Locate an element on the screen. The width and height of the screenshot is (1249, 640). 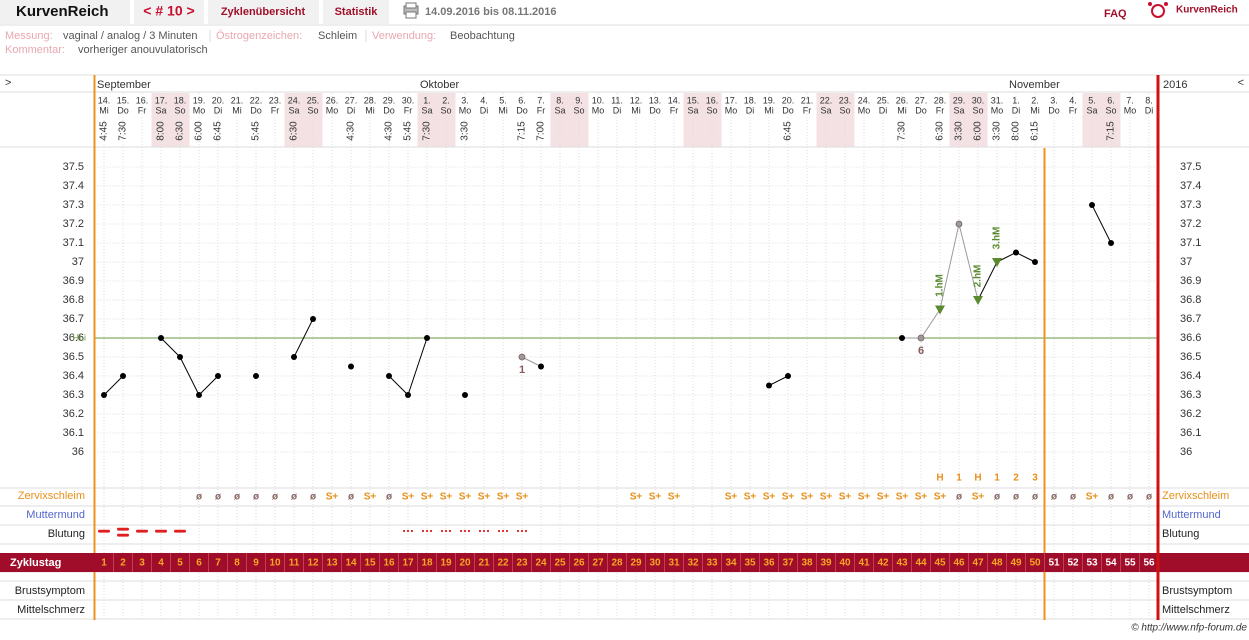
cycle-day: 11 is located at coordinates (294, 563).